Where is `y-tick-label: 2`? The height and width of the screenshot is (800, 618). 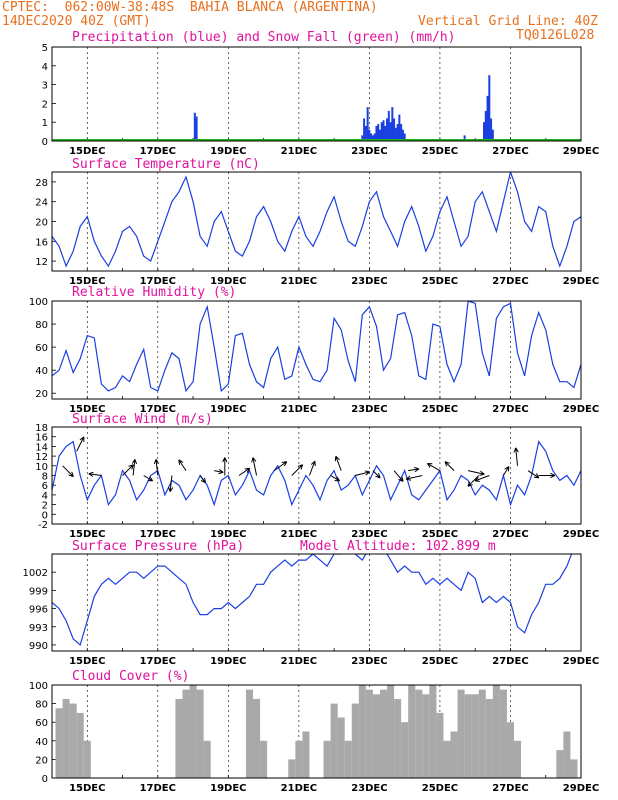
y-tick-label: 2 is located at coordinates (45, 506).